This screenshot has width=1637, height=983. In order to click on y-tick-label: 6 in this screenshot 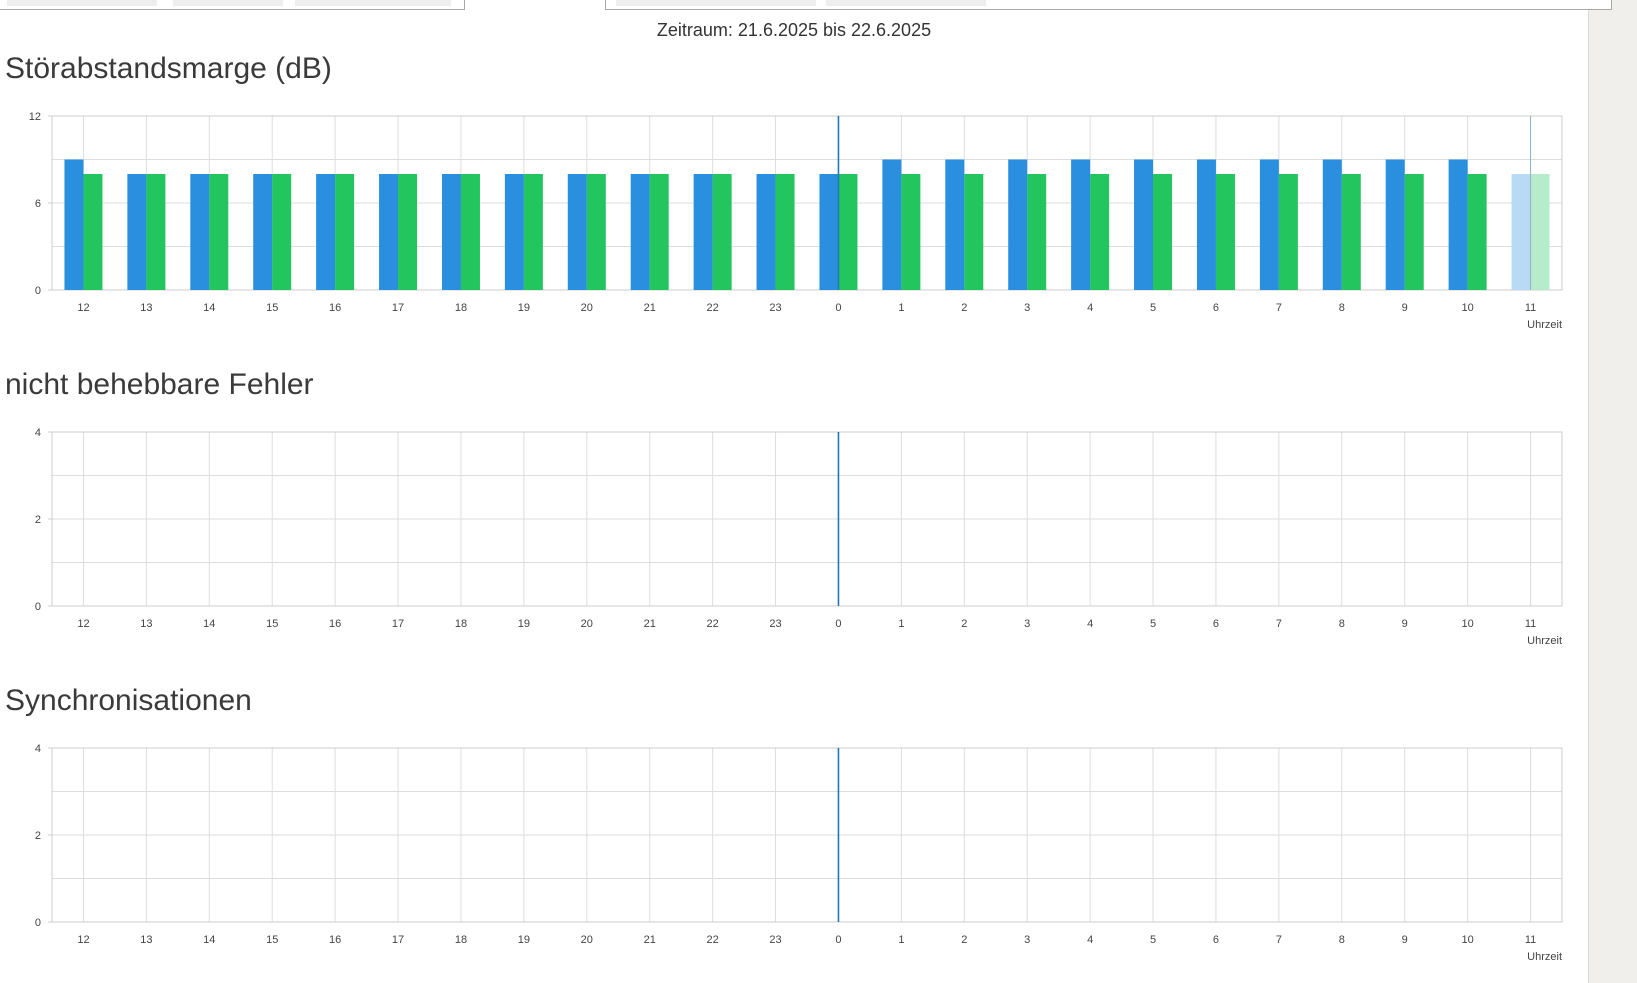, I will do `click(38, 204)`.